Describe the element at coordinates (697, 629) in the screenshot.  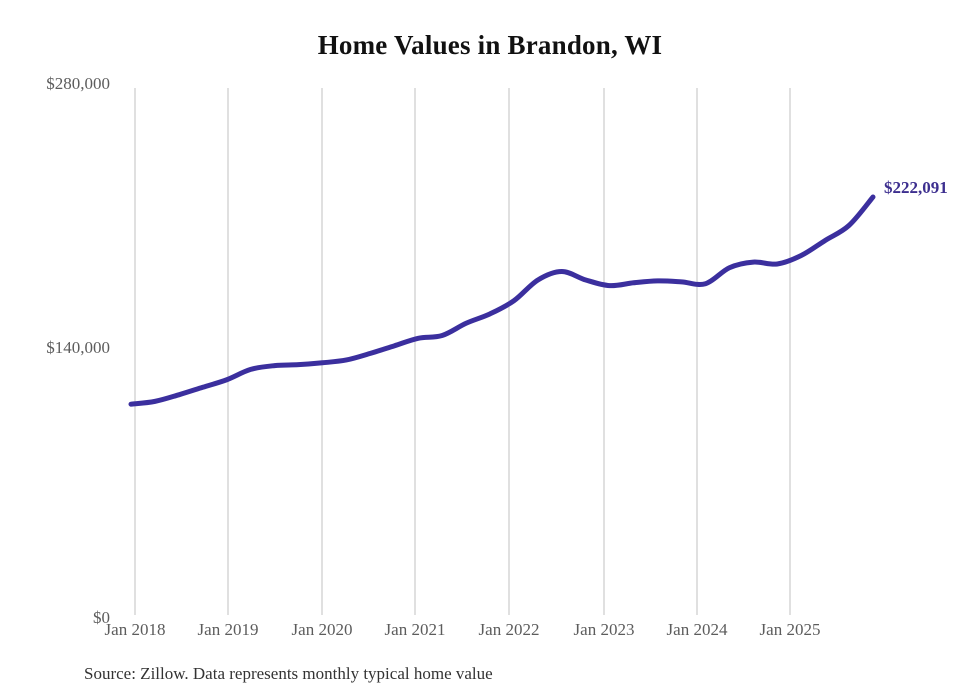
I see `x-axis-tick-jan-2024: Jan 2024` at that location.